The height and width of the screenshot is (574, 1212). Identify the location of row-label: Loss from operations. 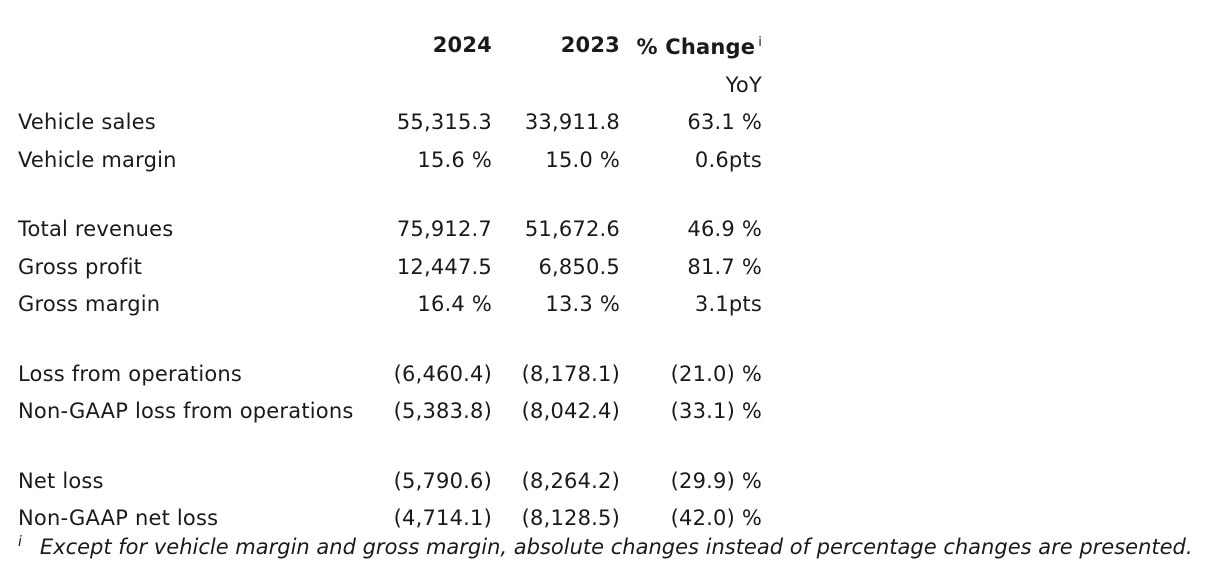
(130, 373).